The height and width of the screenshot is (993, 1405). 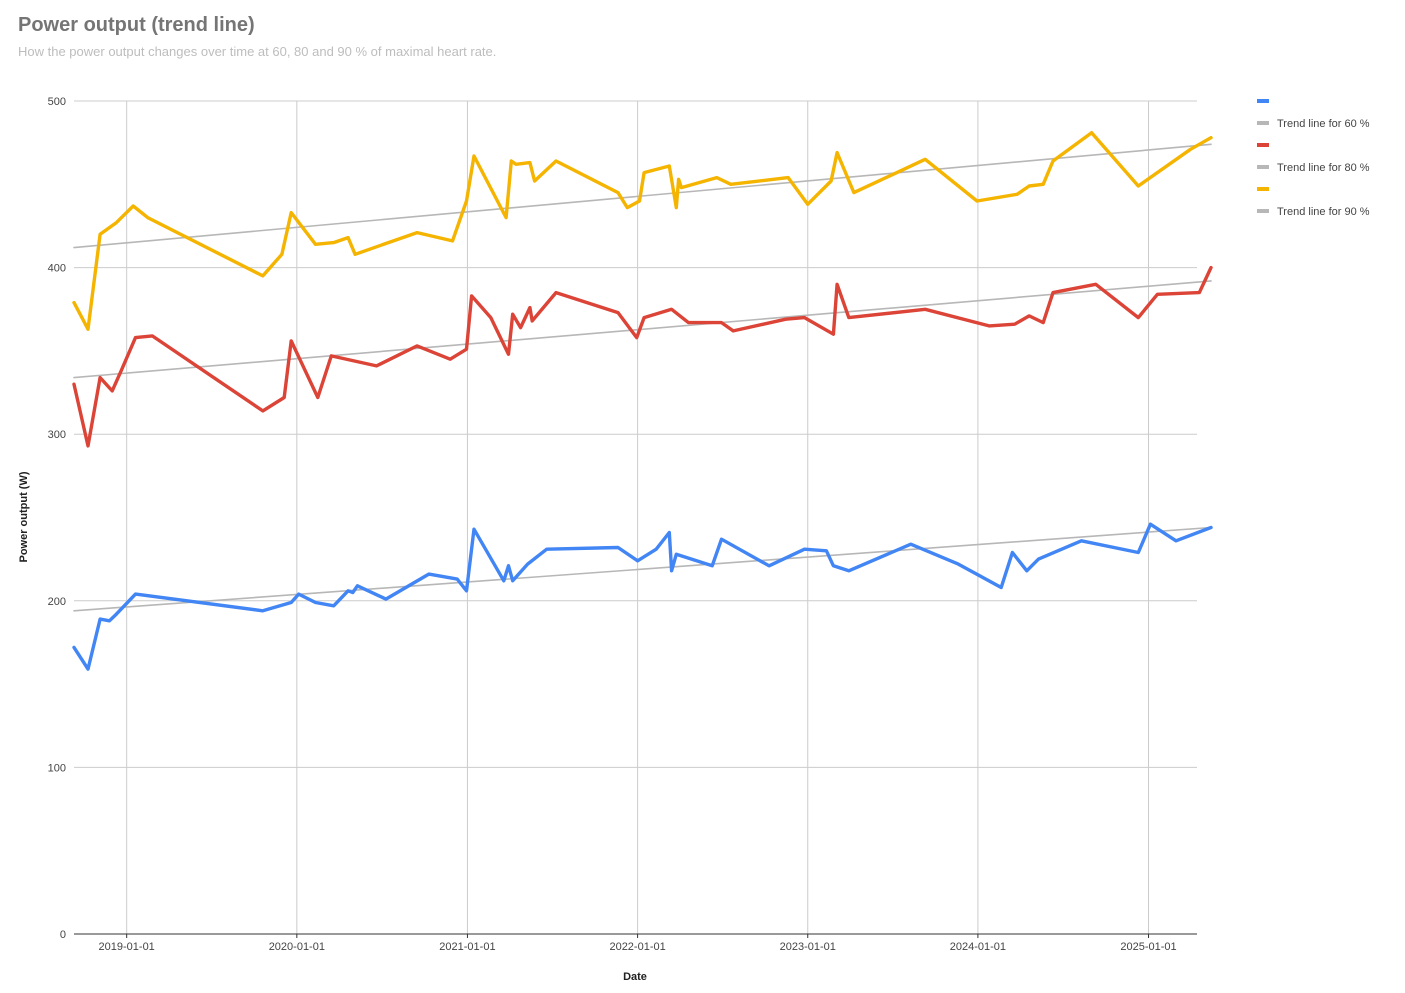 I want to click on y-tick-label: 200, so click(x=57, y=602).